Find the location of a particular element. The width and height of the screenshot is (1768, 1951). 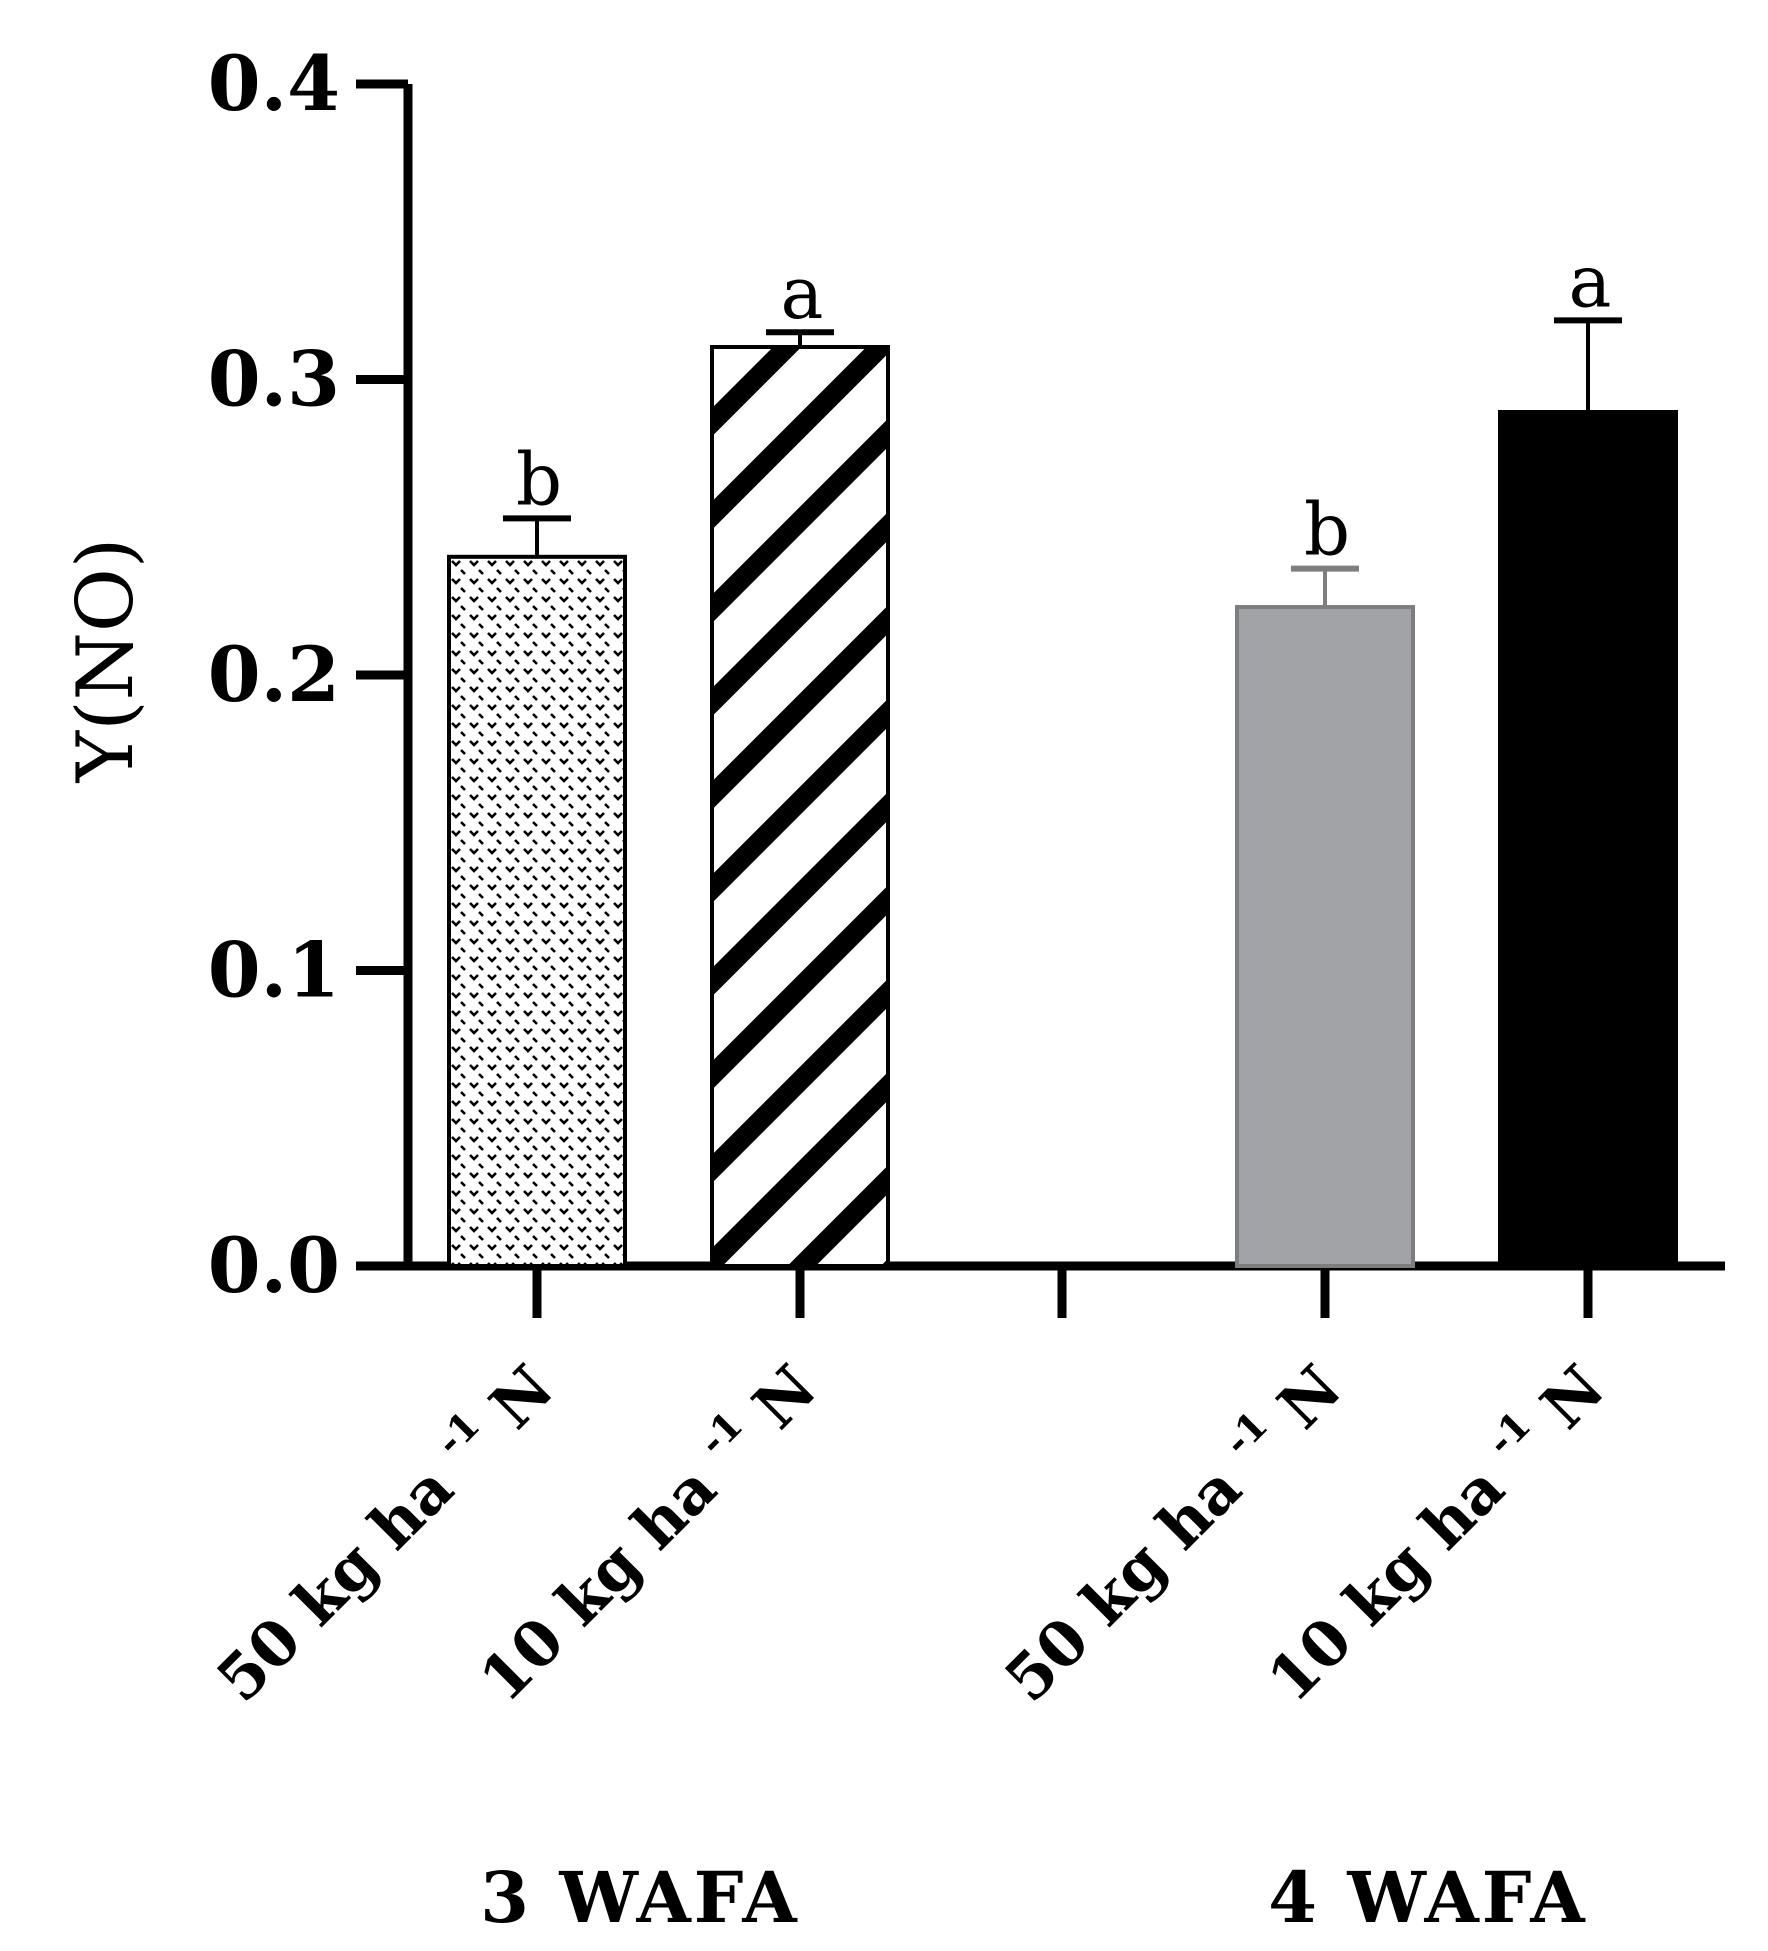

y-tick-label: 0.3 is located at coordinates (274, 379).